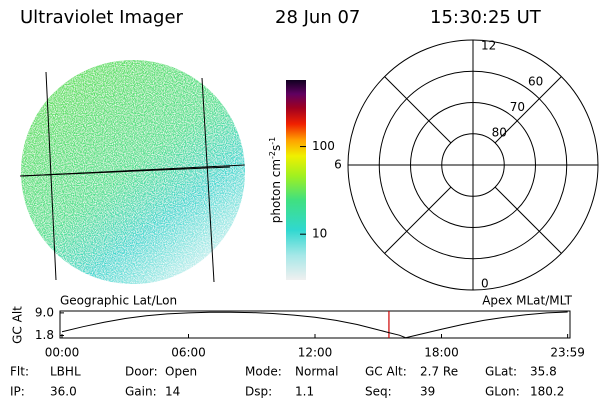  Describe the element at coordinates (63, 392) in the screenshot. I see `info-value: 36.0` at that location.